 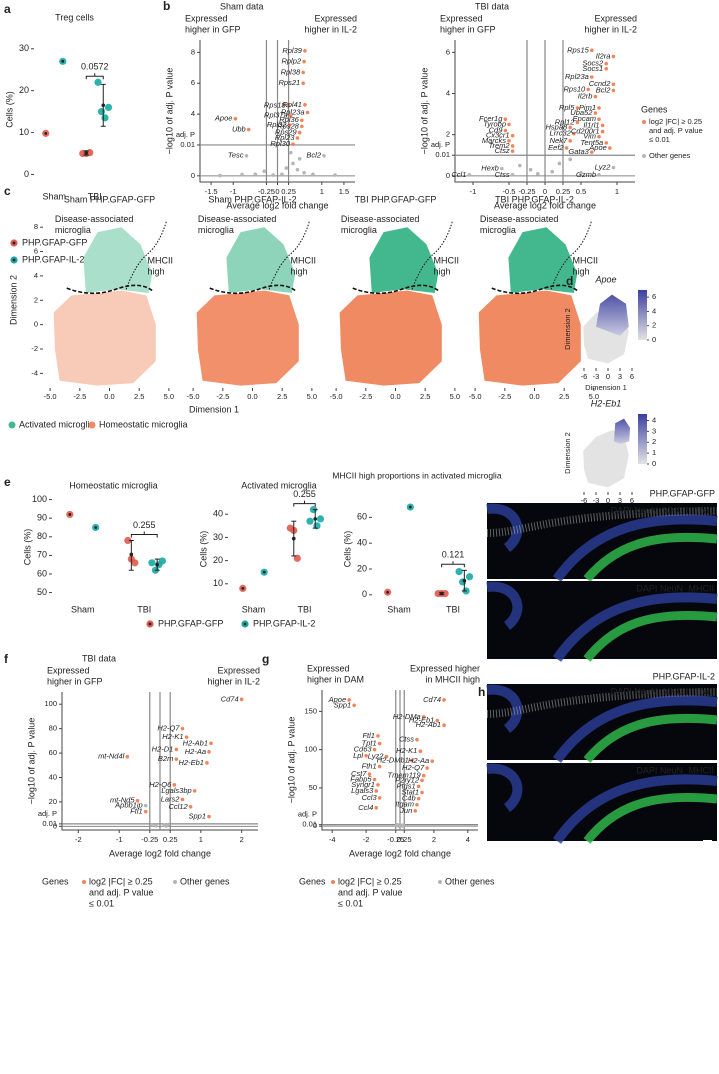 What do you see at coordinates (578, 151) in the screenshot?
I see `gene-label: Gata3` at bounding box center [578, 151].